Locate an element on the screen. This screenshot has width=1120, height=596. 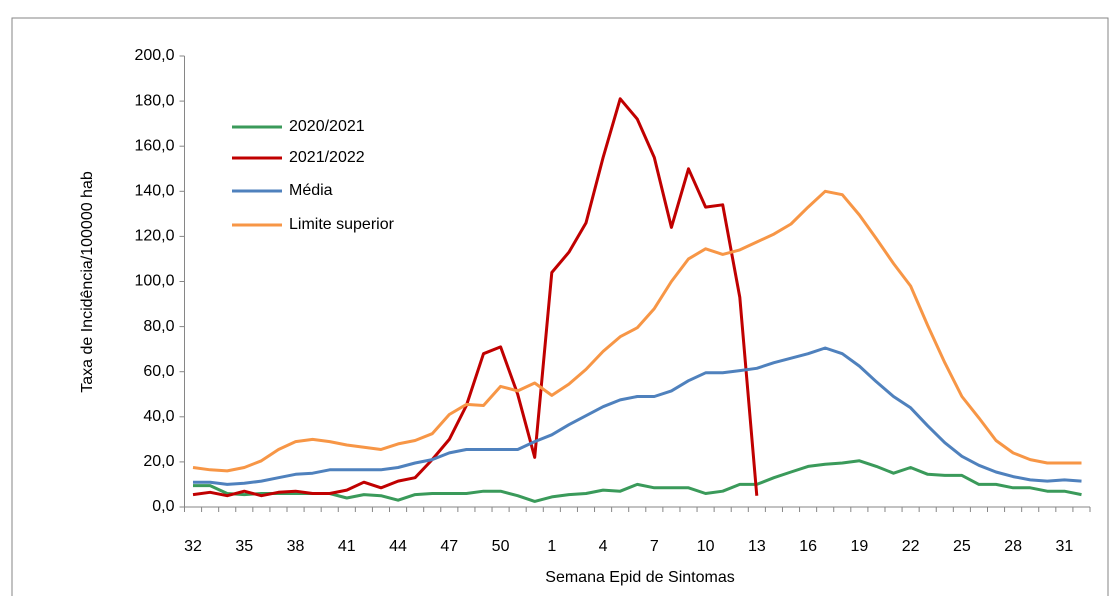
x-tick-label: 31 is located at coordinates (1064, 546).